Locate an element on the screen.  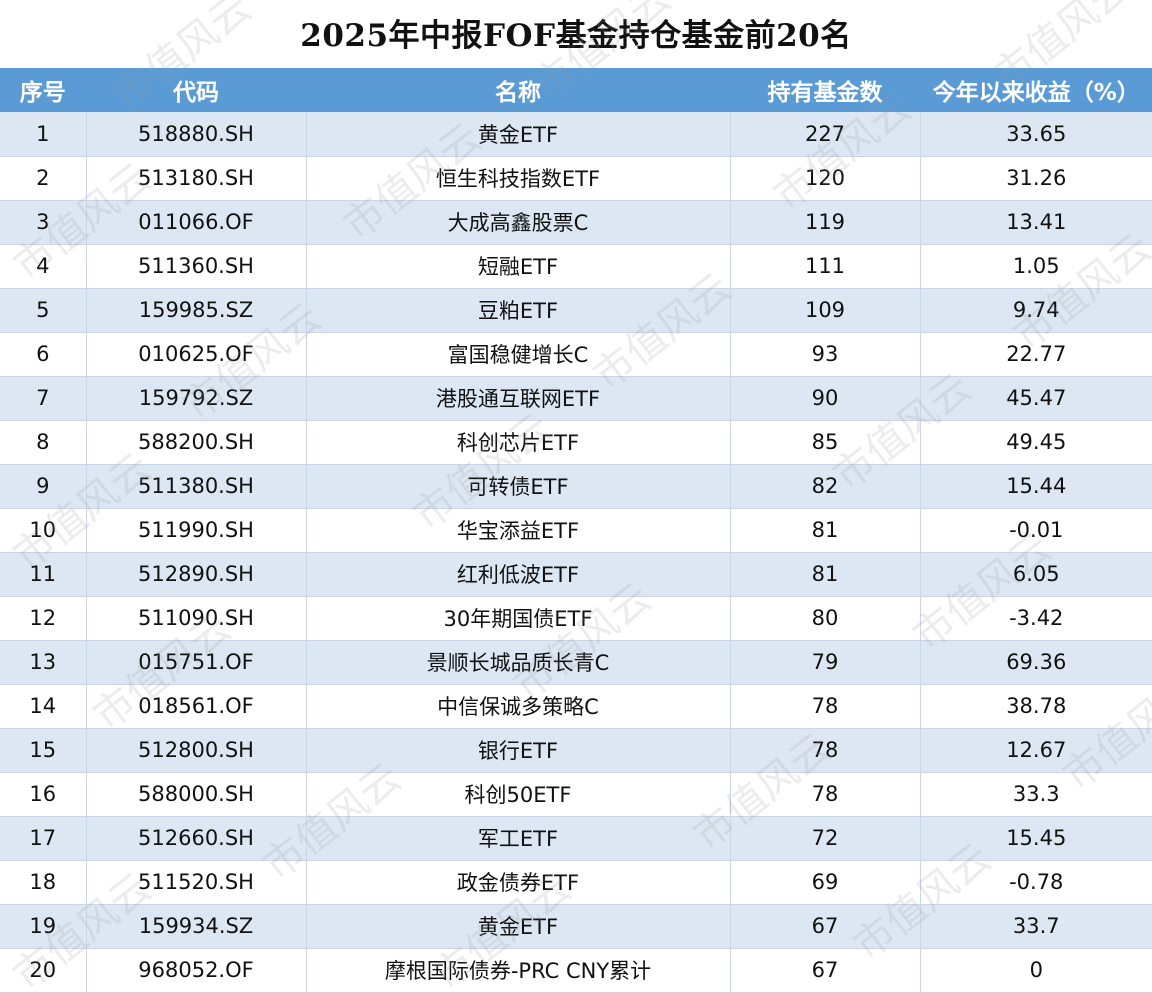
code-cell: 011066.OF is located at coordinates (196, 222).